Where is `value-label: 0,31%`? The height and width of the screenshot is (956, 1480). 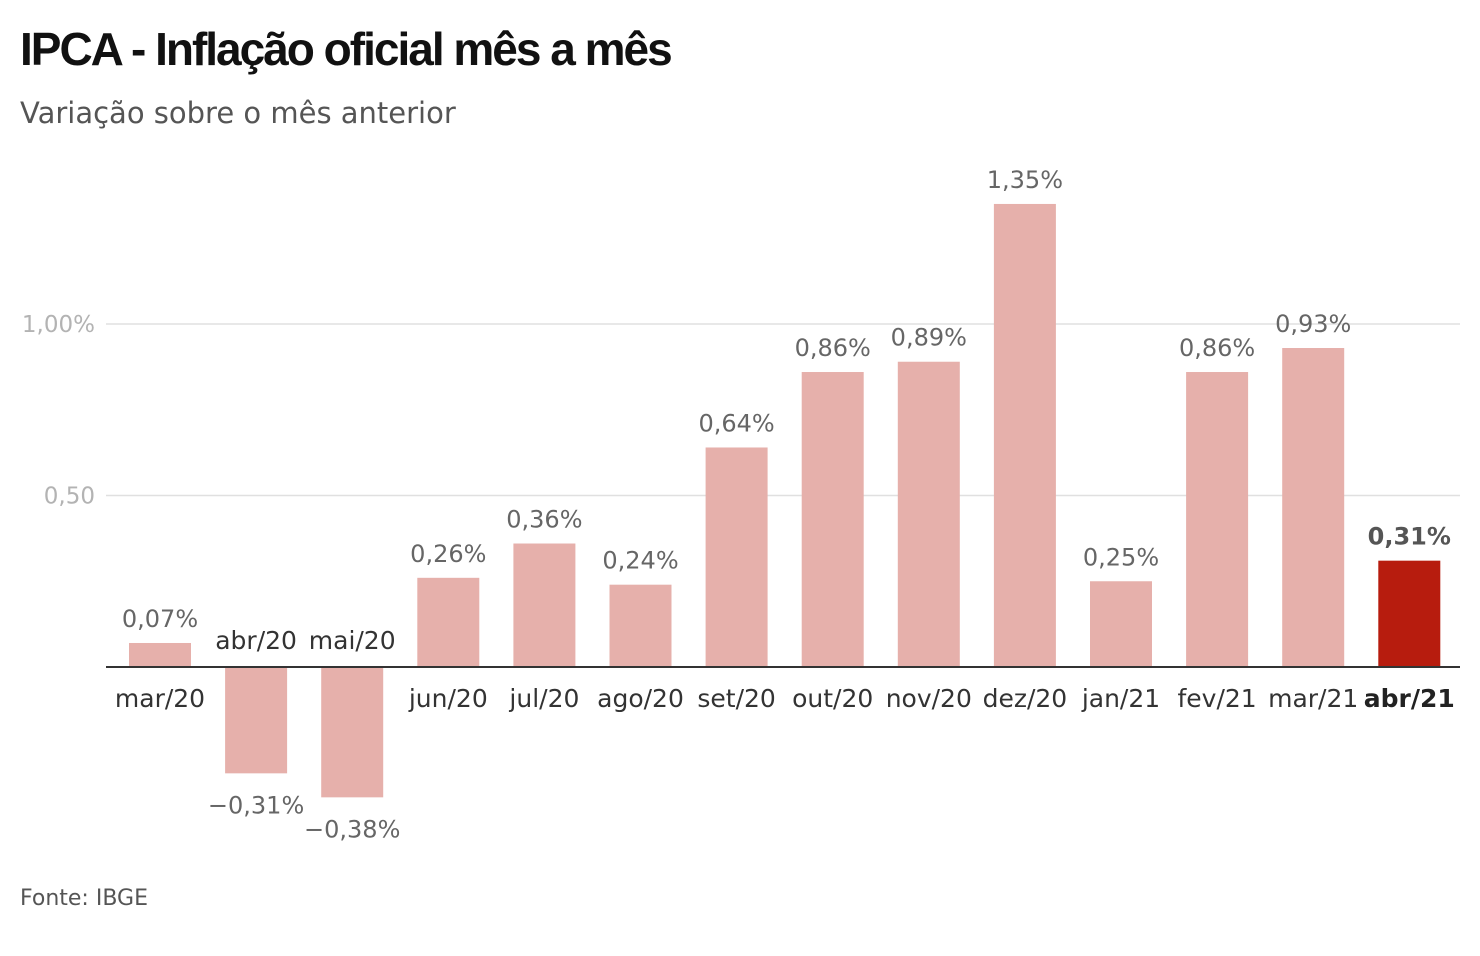 value-label: 0,31% is located at coordinates (1409, 537).